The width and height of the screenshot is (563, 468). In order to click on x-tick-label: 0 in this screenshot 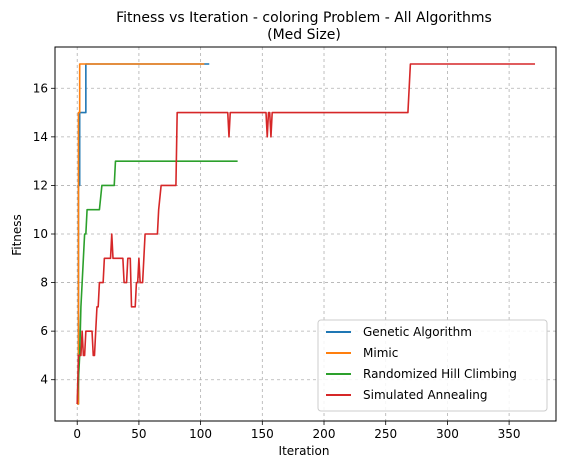, I will do `click(77, 434)`.